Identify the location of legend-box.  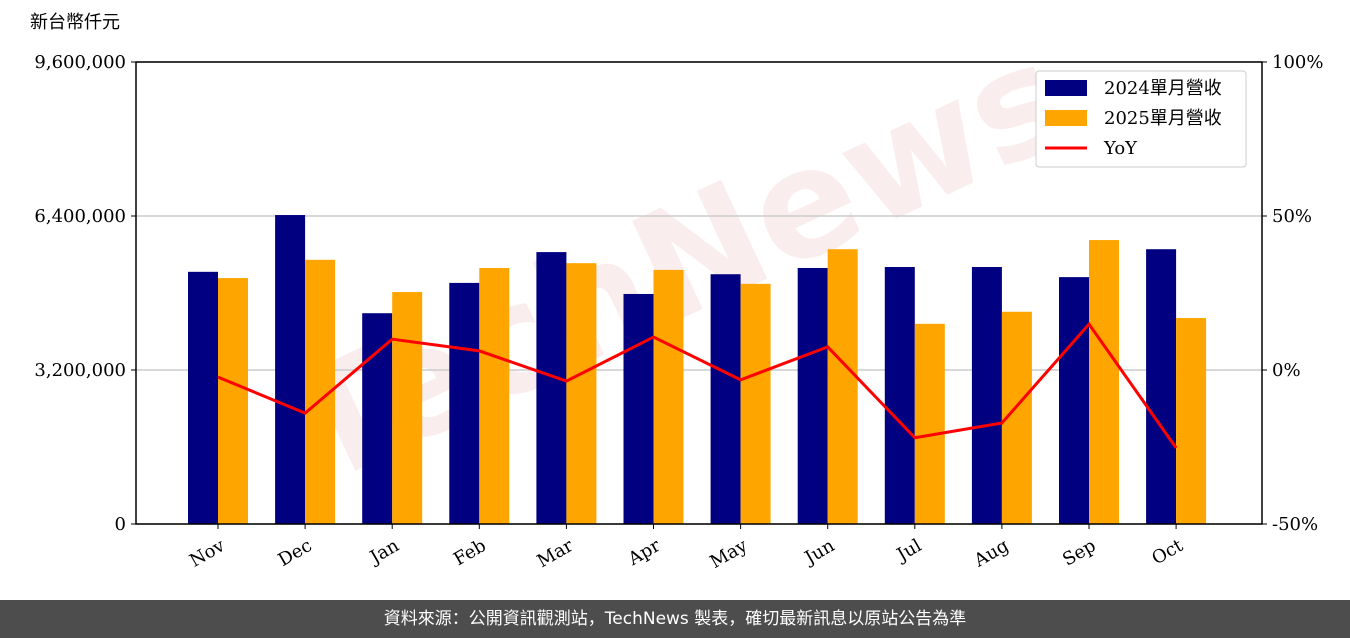
(1141, 119).